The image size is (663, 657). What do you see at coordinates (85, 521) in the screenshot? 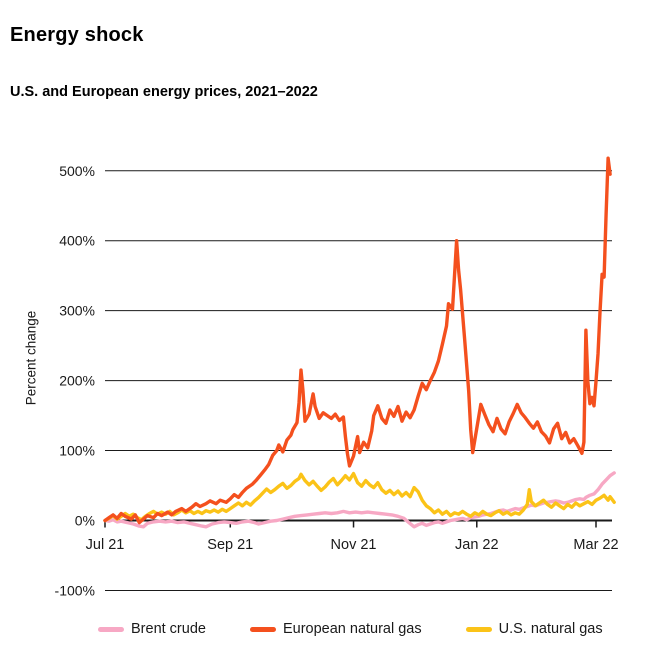
I see `y-tick-label: 0%` at bounding box center [85, 521].